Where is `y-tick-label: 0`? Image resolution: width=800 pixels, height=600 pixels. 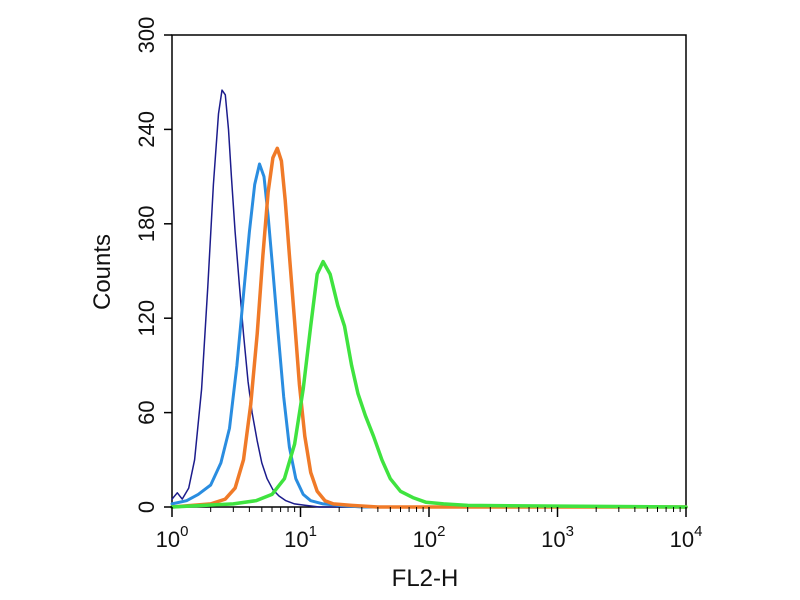
y-tick-label: 0 is located at coordinates (146, 507).